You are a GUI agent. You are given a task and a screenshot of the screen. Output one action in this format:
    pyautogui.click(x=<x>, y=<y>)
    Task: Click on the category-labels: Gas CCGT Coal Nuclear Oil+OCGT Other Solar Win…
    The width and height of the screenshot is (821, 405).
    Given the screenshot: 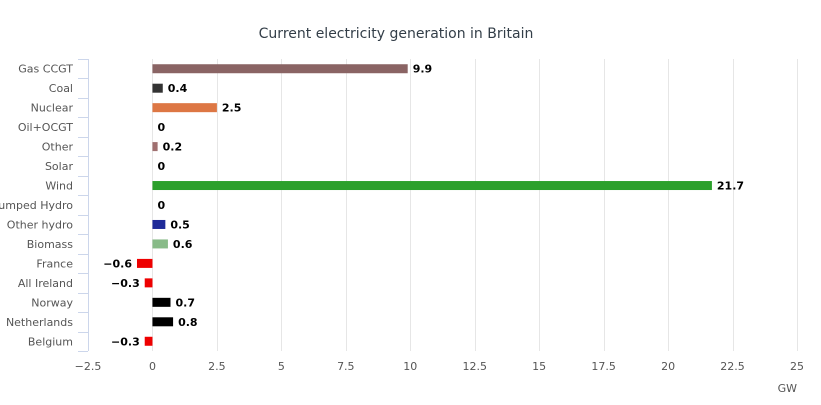 What is the action you would take?
    pyautogui.click(x=36, y=206)
    